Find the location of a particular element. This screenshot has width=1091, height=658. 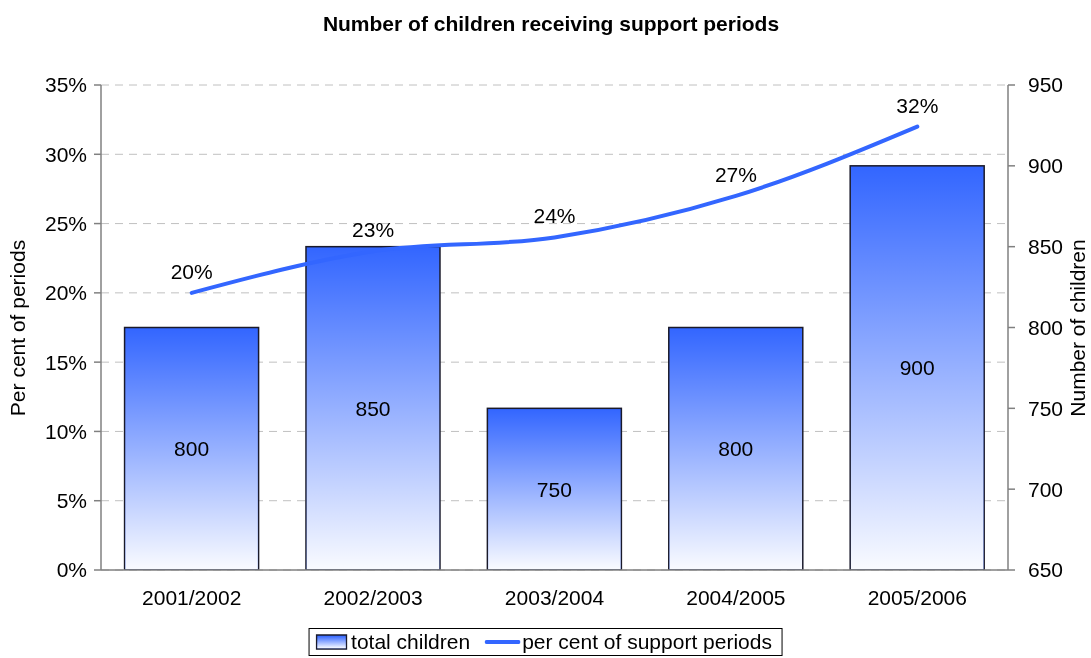

y-tick-label: 10% is located at coordinates (65, 431).